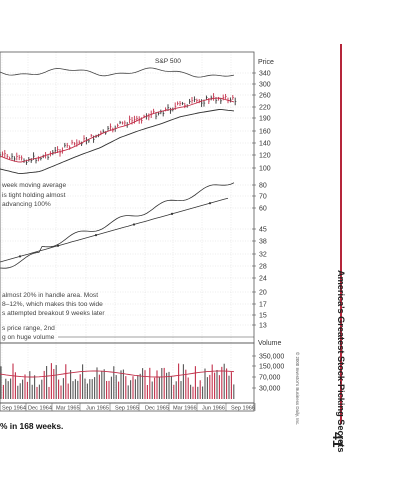 The image size is (404, 480). I want to click on annotation-line: advancing 100%, so click(26, 204).